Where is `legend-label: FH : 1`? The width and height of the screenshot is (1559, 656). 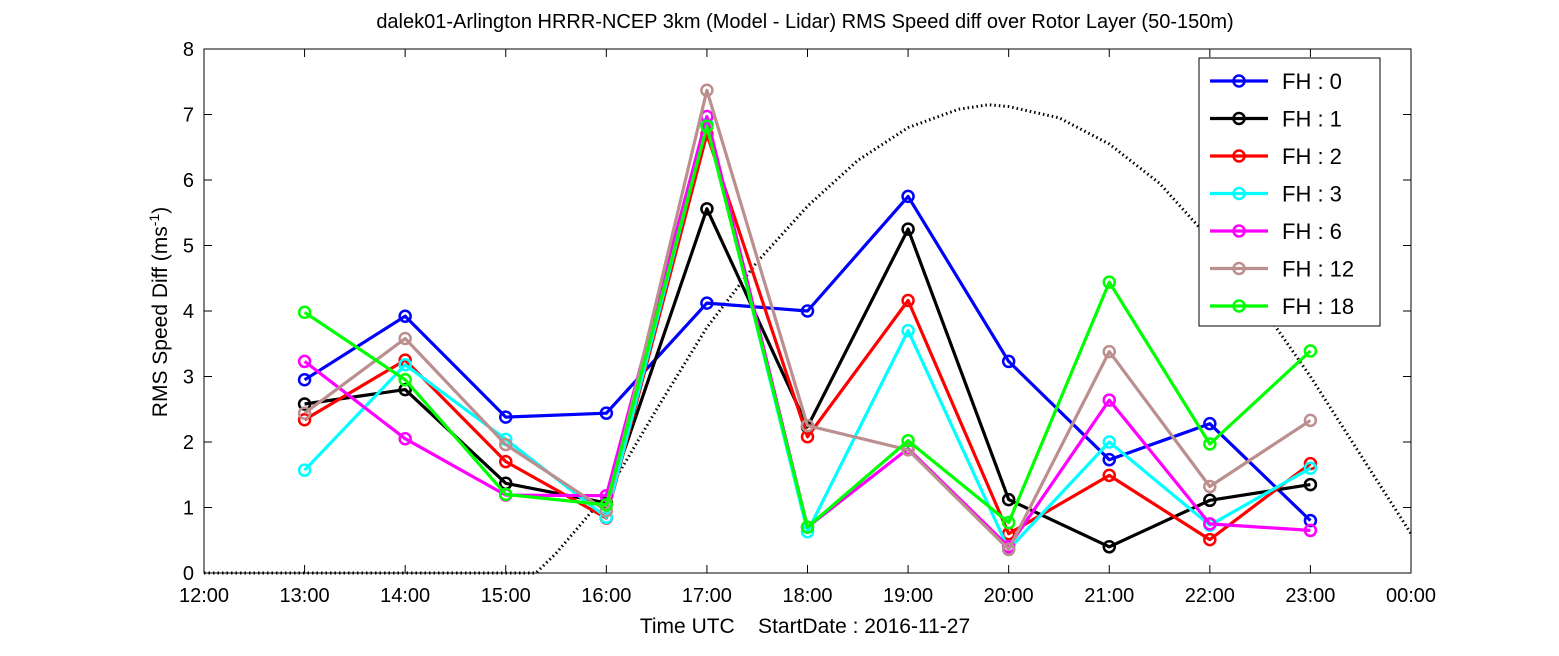 legend-label: FH : 1 is located at coordinates (1312, 119).